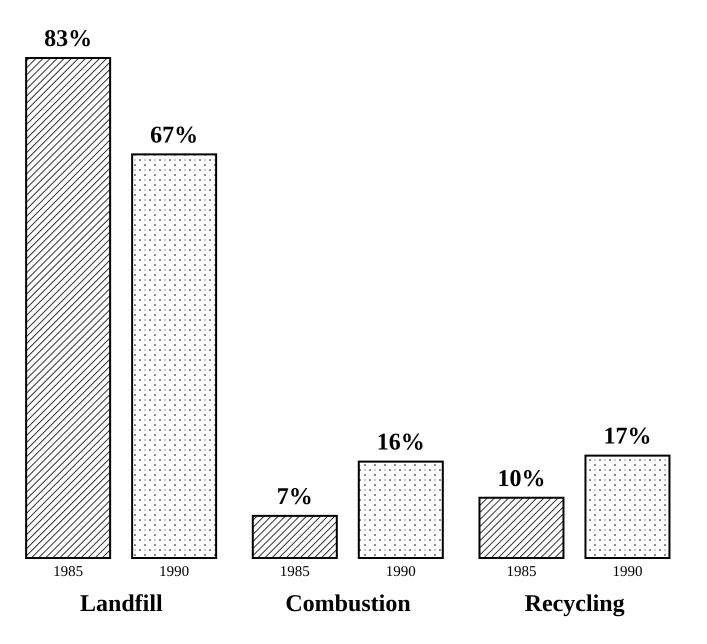 This screenshot has height=644, width=707. What do you see at coordinates (627, 437) in the screenshot?
I see `data-label: 17%` at bounding box center [627, 437].